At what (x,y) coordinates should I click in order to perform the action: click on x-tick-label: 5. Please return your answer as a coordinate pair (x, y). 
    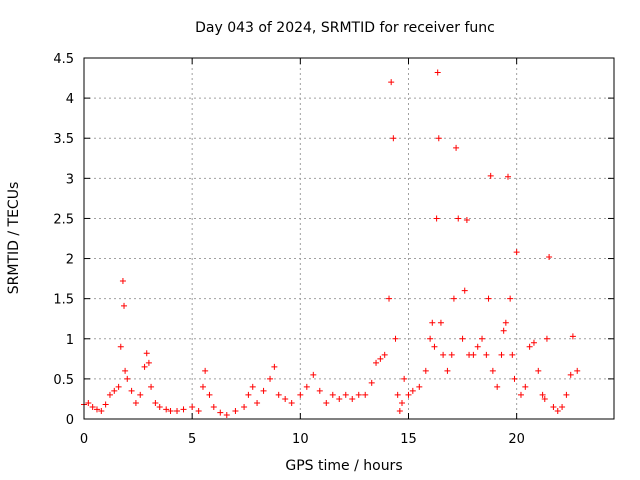
    Looking at the image, I should click on (192, 439).